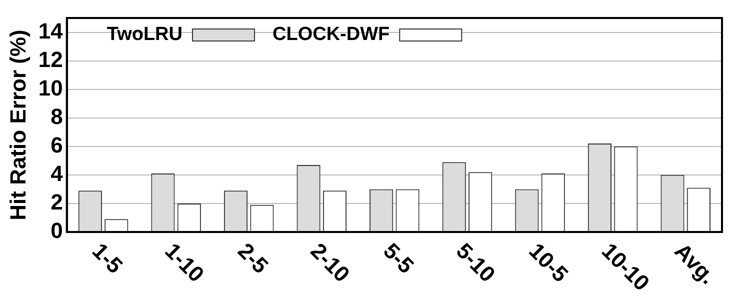 This screenshot has height=300, width=750. I want to click on y-tick-label: 2, so click(56, 202).